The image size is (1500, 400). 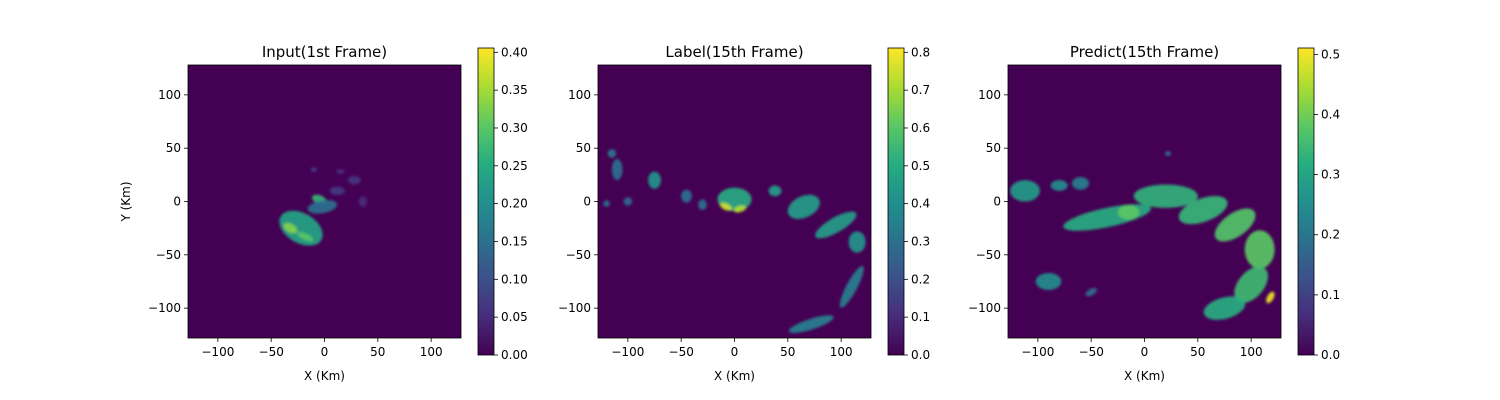 I want to click on colorbar-tick-label: 0.8, so click(x=920, y=52).